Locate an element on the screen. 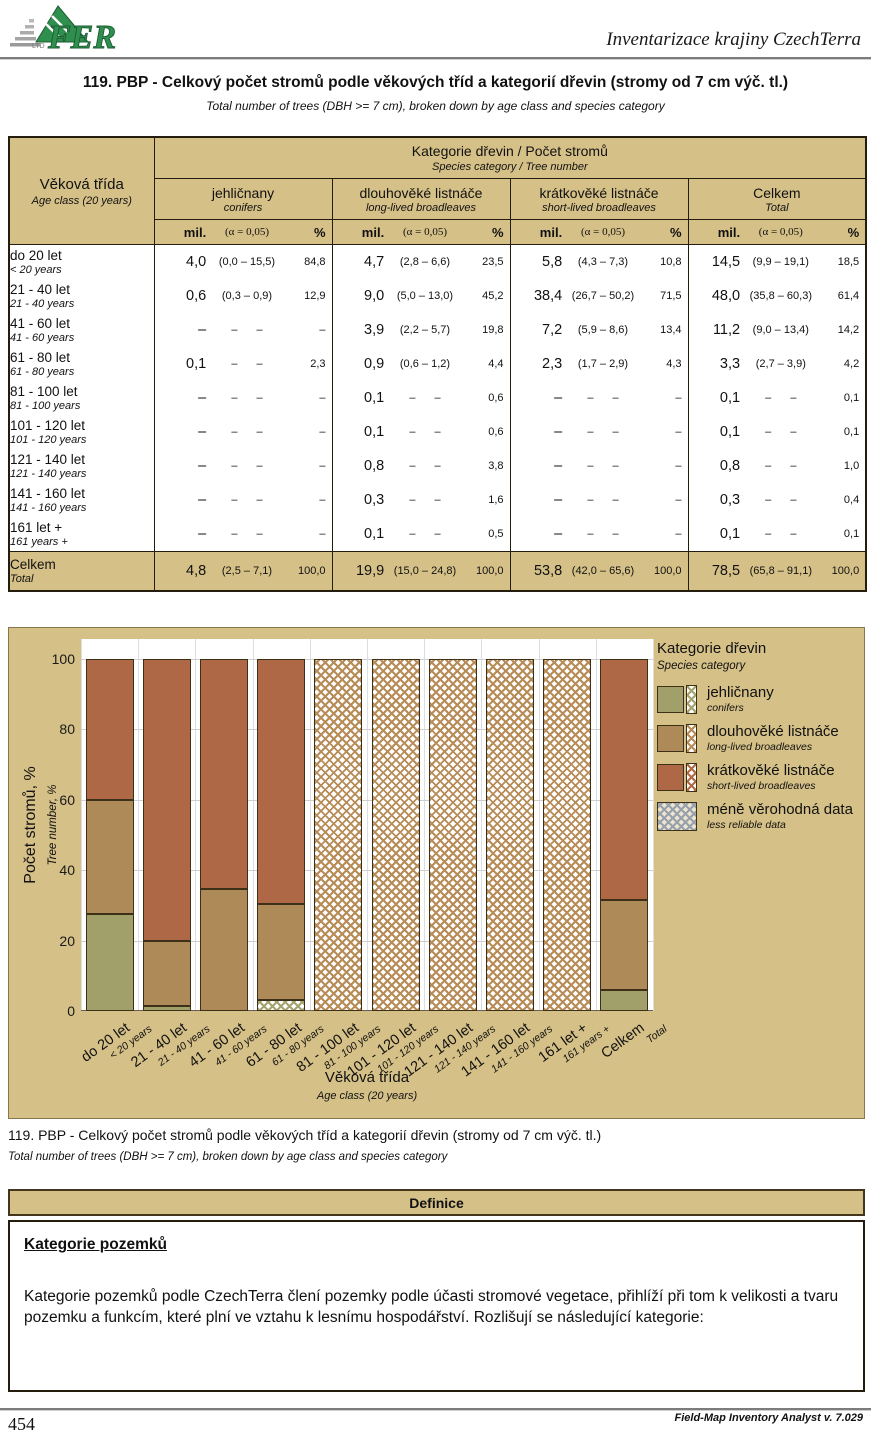 This screenshot has width=871, height=1446. age-class-cz: 141 - 160 let is located at coordinates (48, 493).